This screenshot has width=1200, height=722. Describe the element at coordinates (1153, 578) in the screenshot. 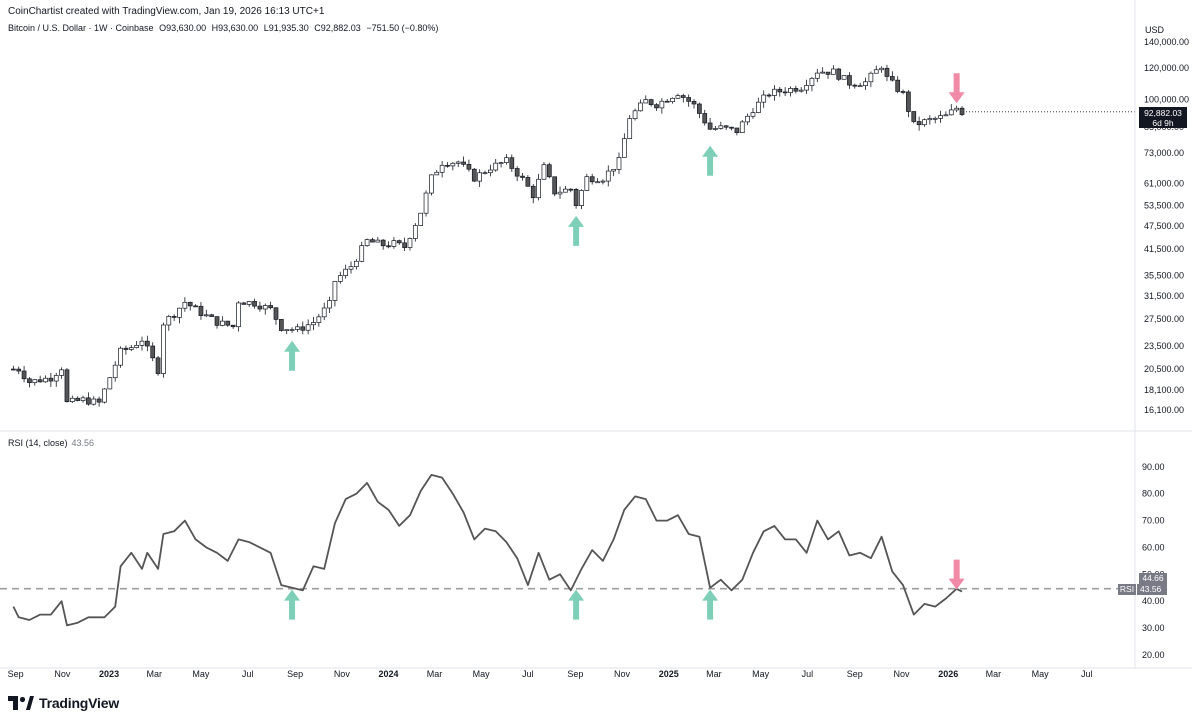

I see `rsi-reference-tag: 44.66` at that location.